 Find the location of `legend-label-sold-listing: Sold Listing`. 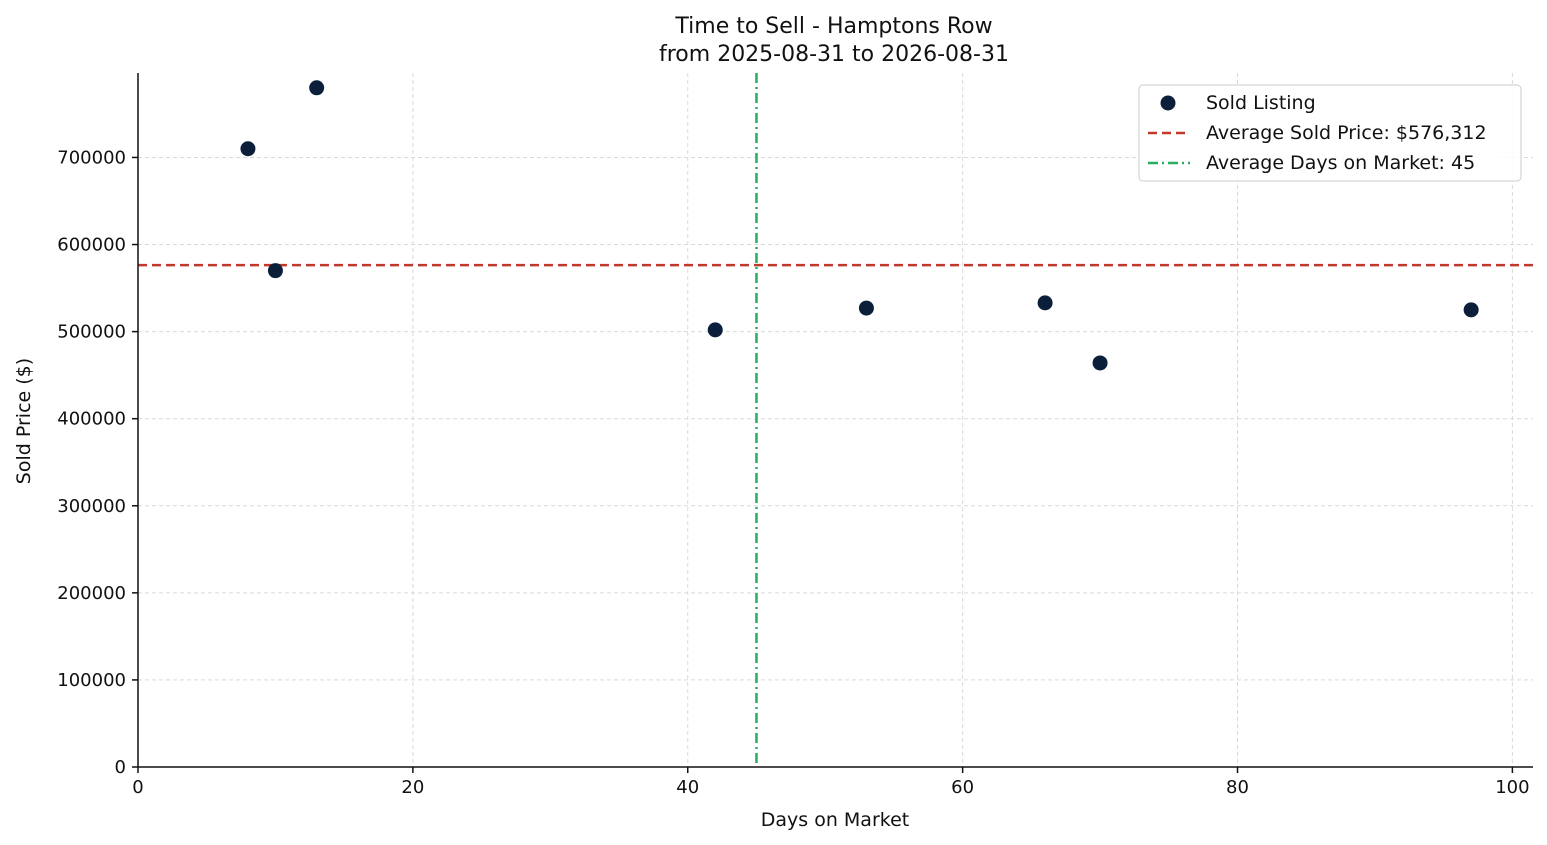

legend-label-sold-listing: Sold Listing is located at coordinates (1261, 103).